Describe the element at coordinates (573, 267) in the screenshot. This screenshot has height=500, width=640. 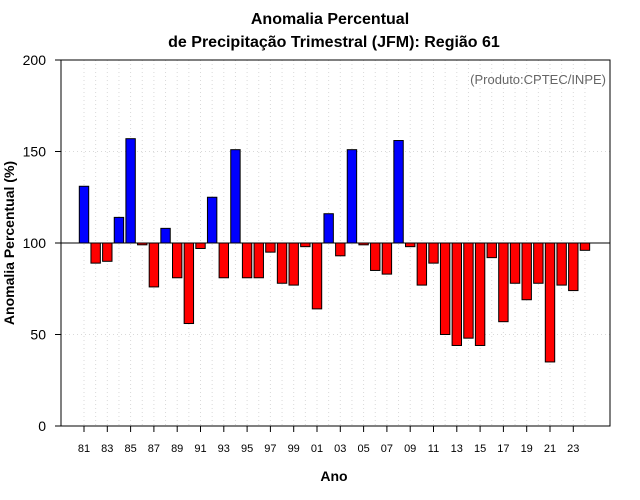
I see `bar-2023` at that location.